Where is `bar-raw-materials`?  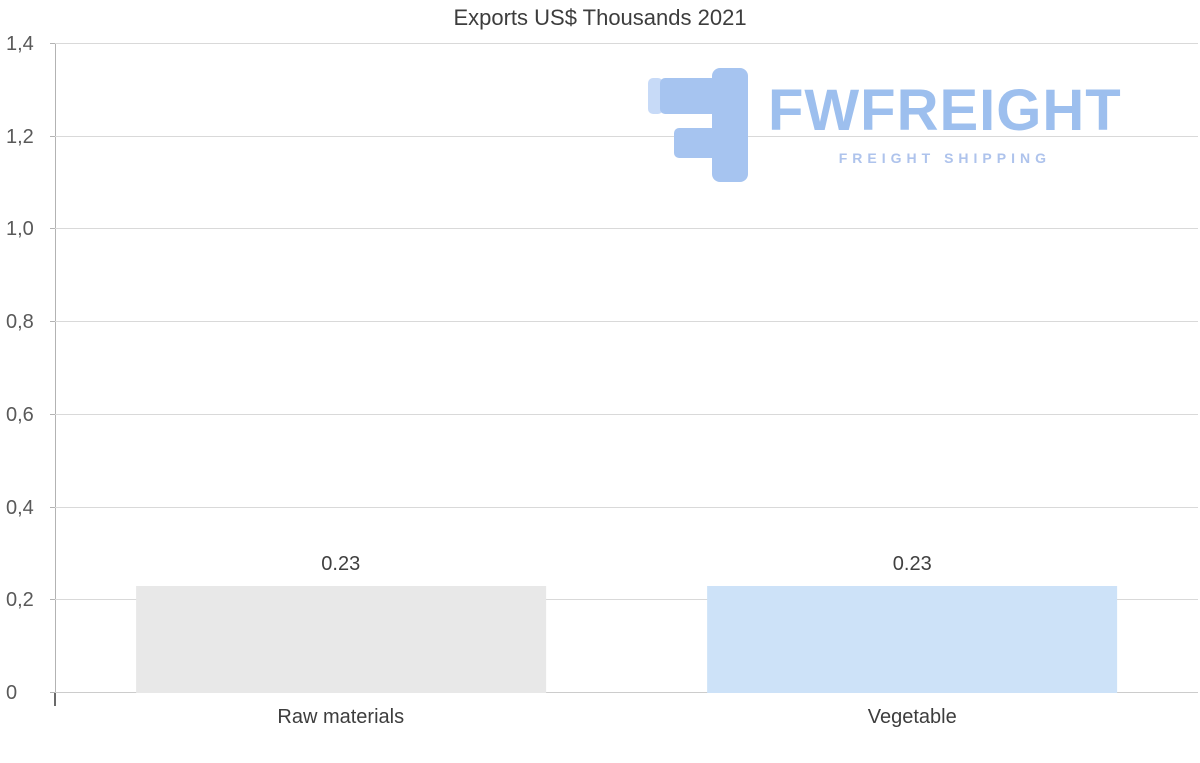
bar-raw-materials is located at coordinates (340, 639).